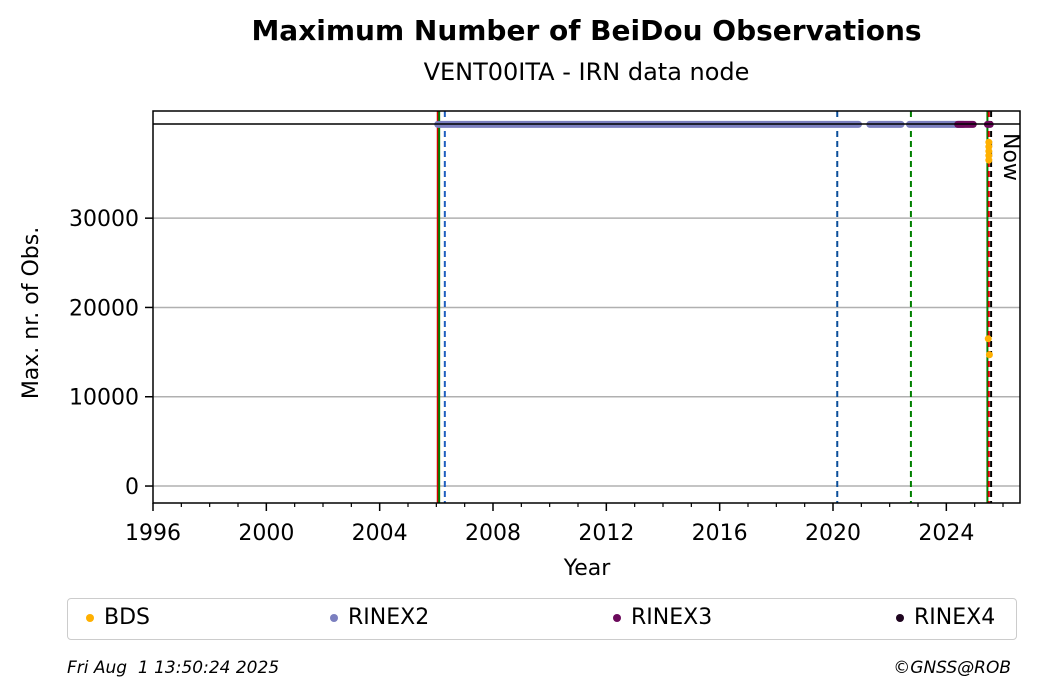 Image resolution: width=1040 pixels, height=699 pixels. Describe the element at coordinates (380, 533) in the screenshot. I see `x-tick-label: 2004` at that location.